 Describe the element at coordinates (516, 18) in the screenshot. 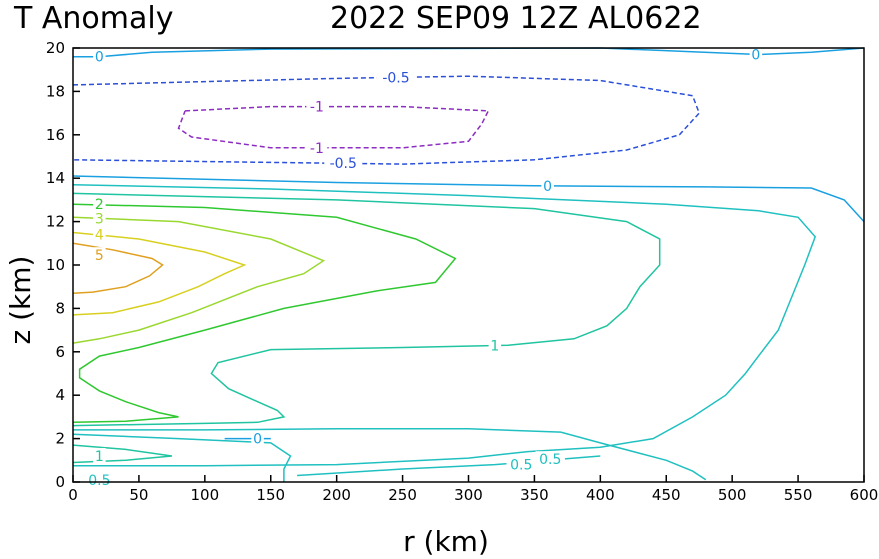

I see `chart-title-right: 2022 SEP09 12Z AL0622` at that location.